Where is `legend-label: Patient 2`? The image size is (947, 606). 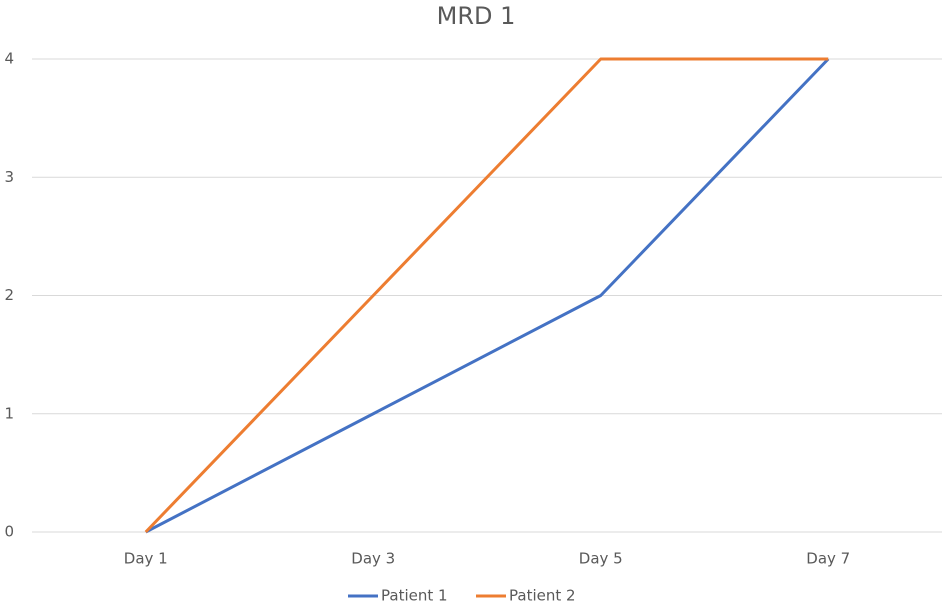
legend-label: Patient 2 is located at coordinates (542, 596).